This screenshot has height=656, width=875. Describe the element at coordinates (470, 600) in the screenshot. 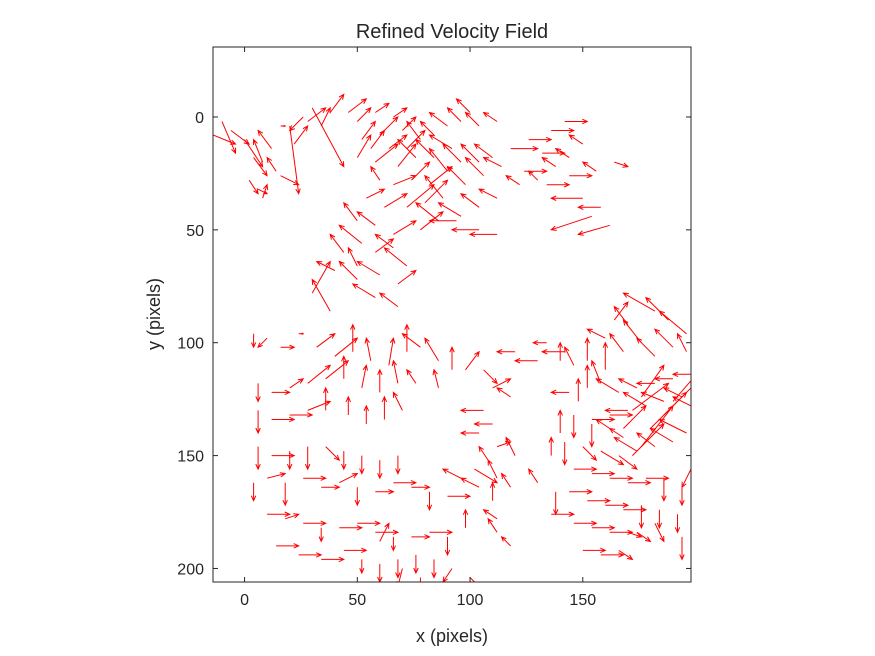

I see `x-tick-label: 100` at that location.